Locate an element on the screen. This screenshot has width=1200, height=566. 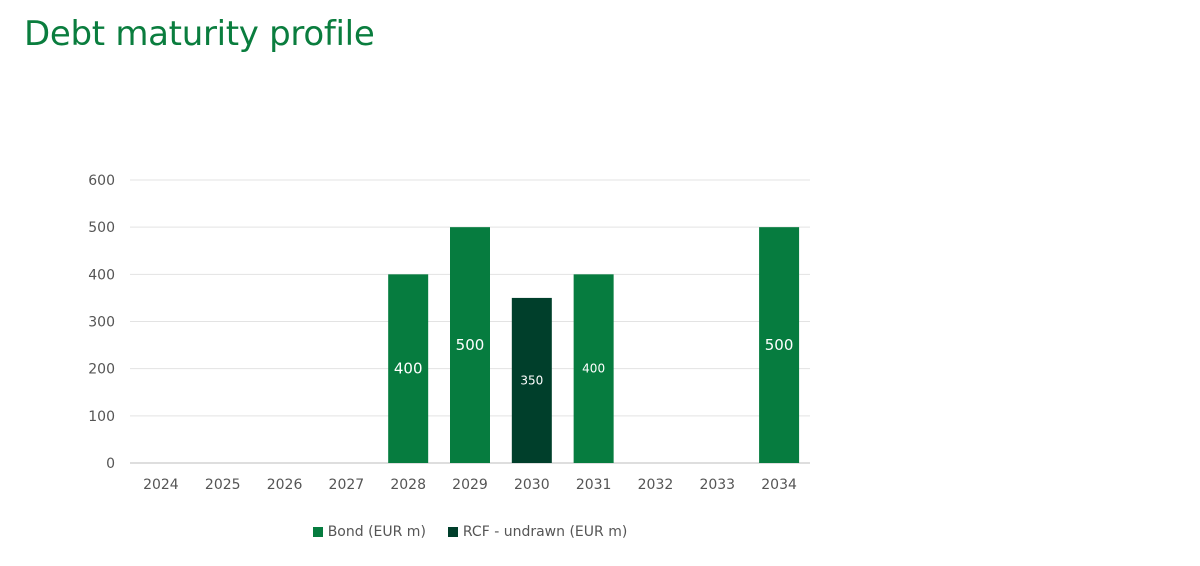
y-tick-label: 0 is located at coordinates (110, 464).